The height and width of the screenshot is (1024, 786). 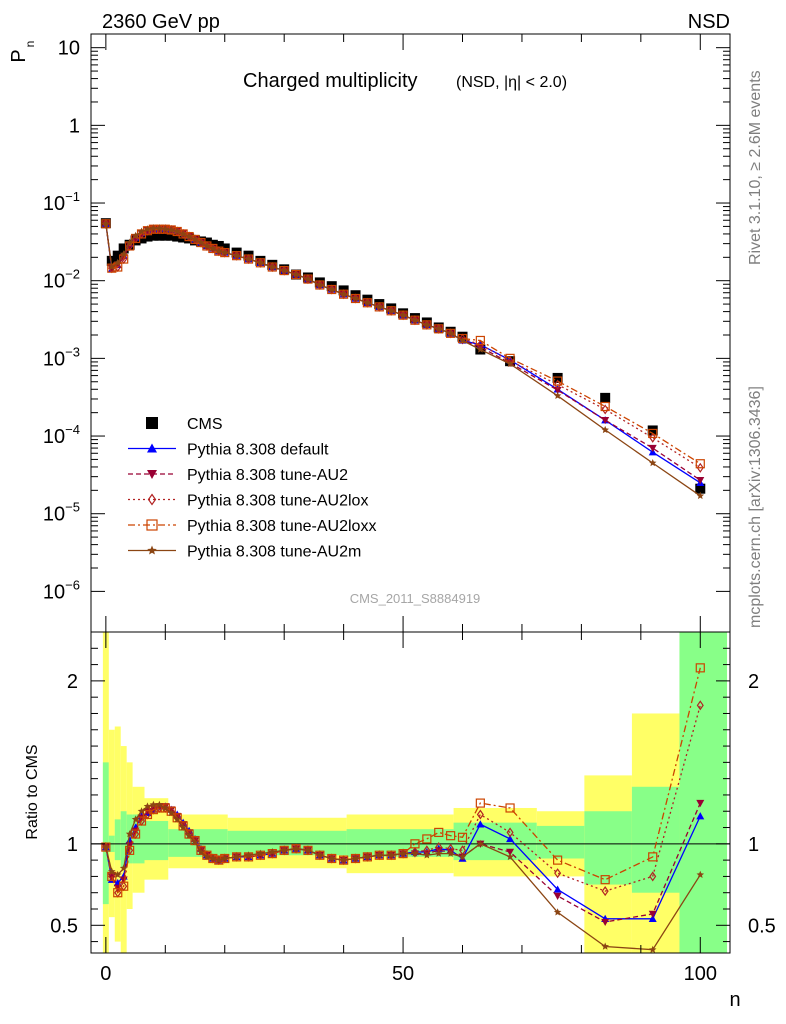 I want to click on main-y-tick-label: 1, so click(x=74, y=126).